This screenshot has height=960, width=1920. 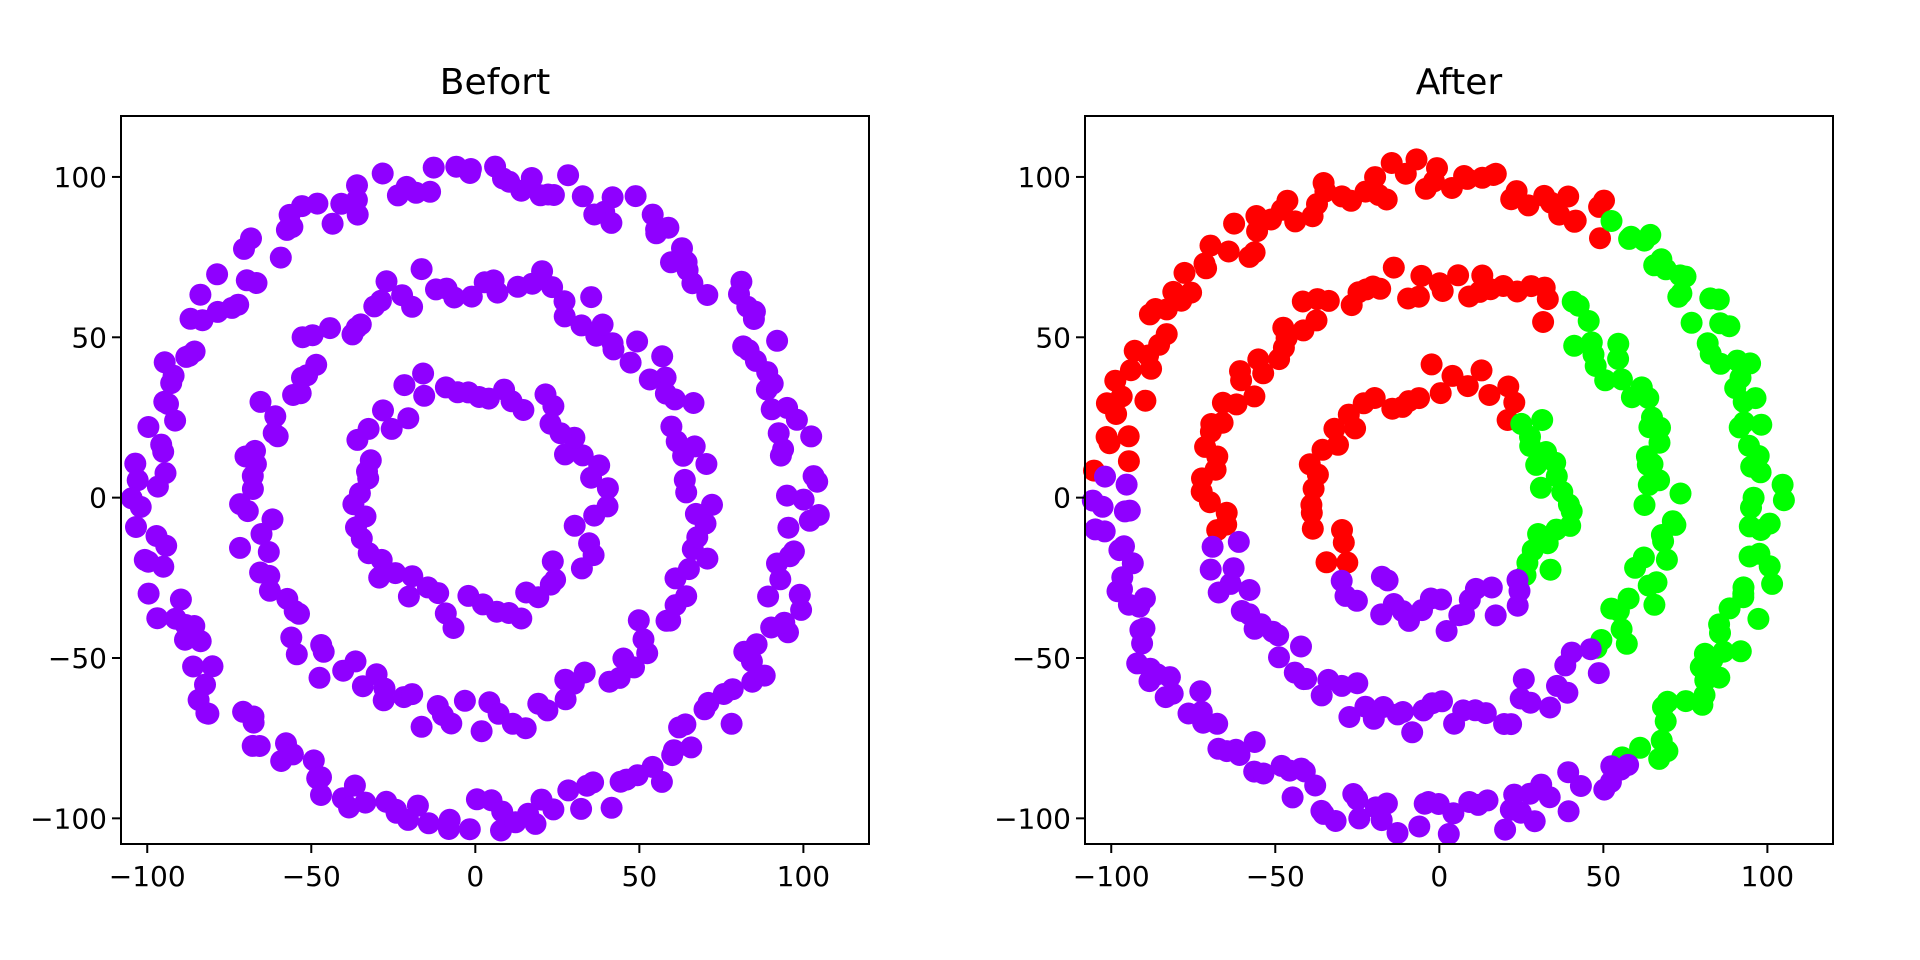 I want to click on y-tick-label: 0, so click(x=98, y=498).